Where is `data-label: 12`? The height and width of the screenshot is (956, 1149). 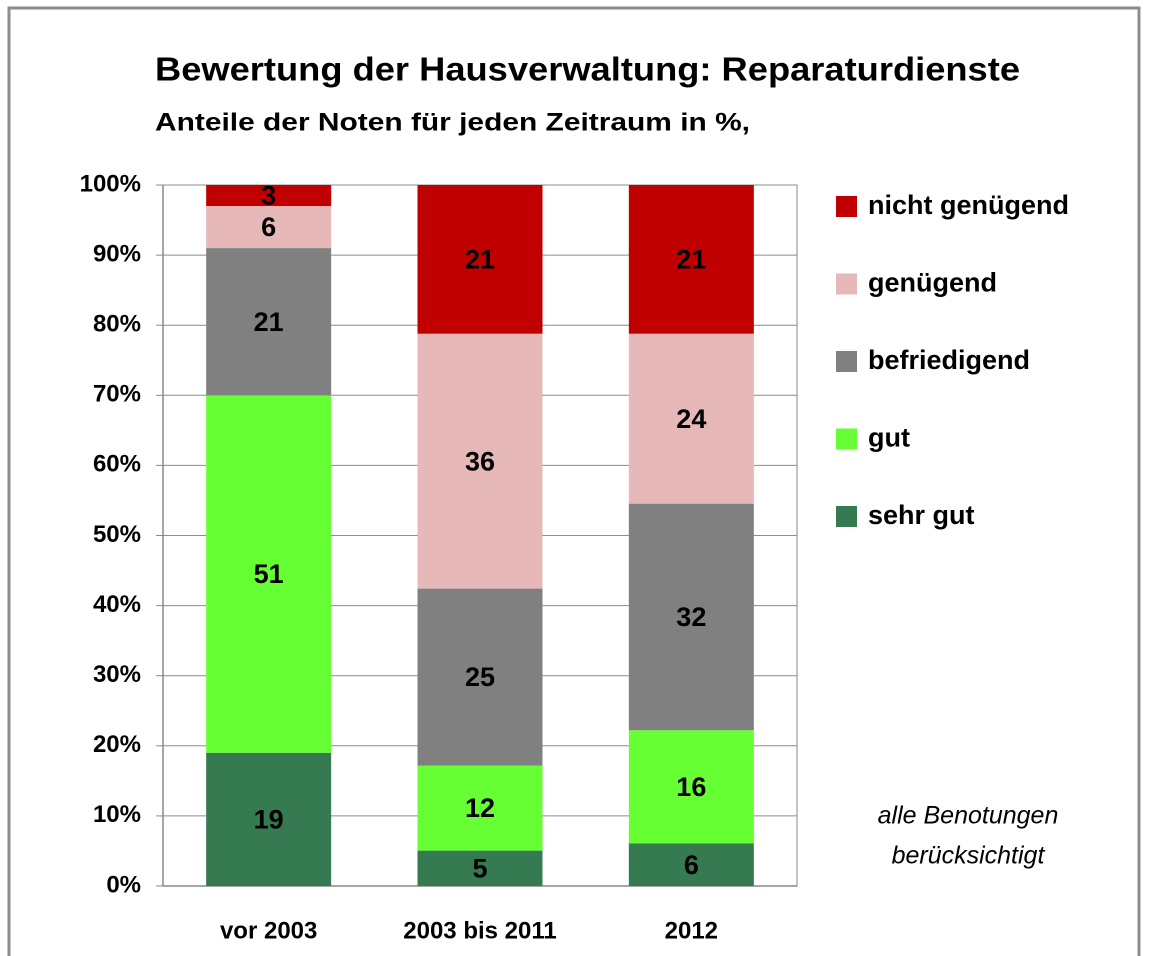 data-label: 12 is located at coordinates (480, 808).